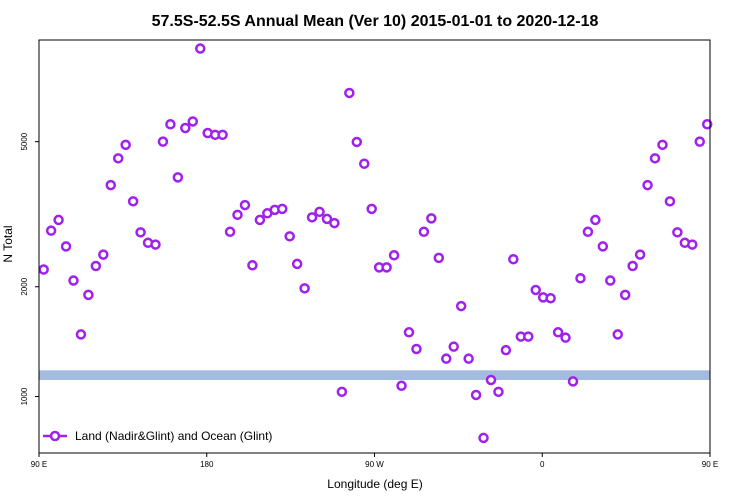  Describe the element at coordinates (24, 286) in the screenshot. I see `y-tick-label: 2000` at that location.